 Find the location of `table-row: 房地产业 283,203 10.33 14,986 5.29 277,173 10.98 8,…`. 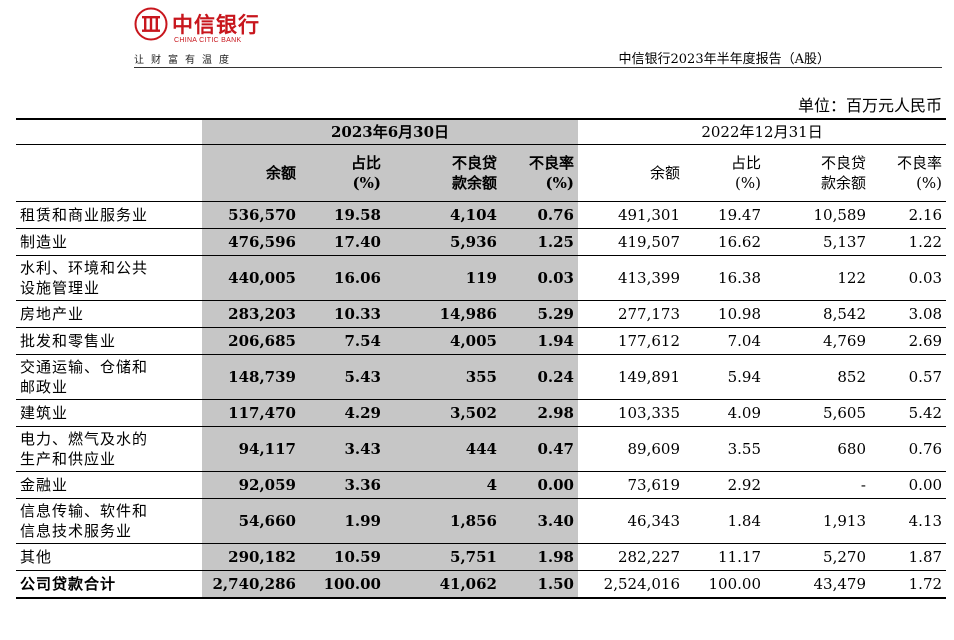

table-row: 房地产业 283,203 10.33 14,986 5.29 277,173 10.98 8,… is located at coordinates (481, 314).